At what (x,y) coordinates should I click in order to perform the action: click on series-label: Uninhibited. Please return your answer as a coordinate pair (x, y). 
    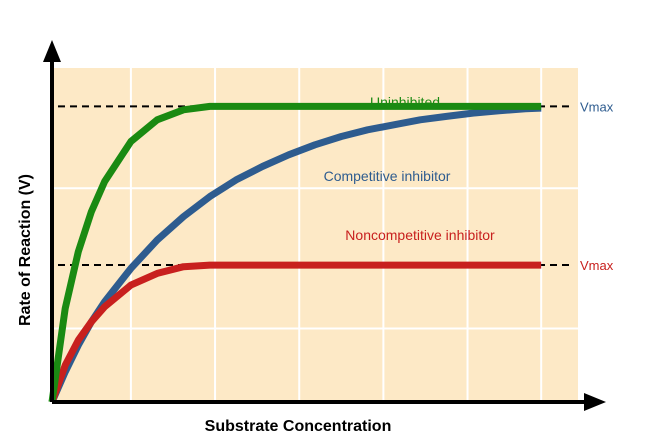
    Looking at the image, I should click on (405, 102).